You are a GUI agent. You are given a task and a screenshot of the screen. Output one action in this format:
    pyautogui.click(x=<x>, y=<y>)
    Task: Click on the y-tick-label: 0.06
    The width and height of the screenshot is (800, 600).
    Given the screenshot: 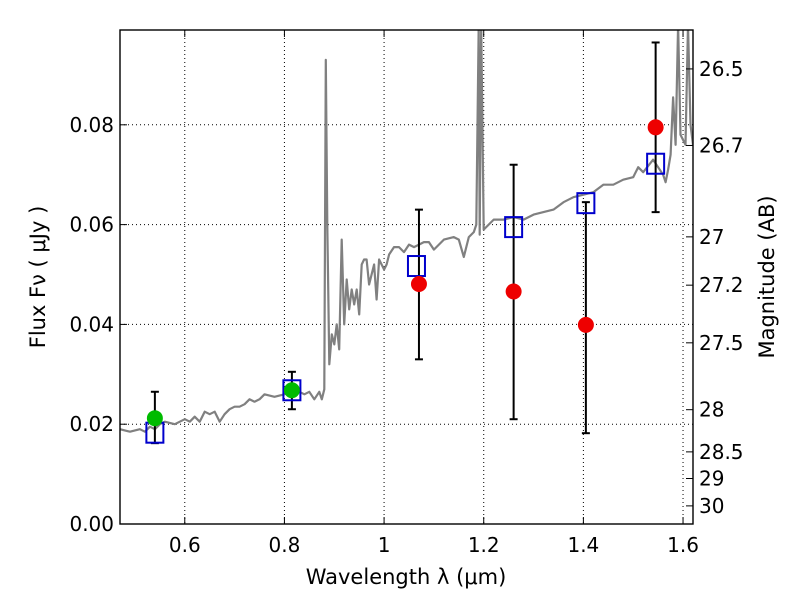 What is the action you would take?
    pyautogui.click(x=91, y=225)
    